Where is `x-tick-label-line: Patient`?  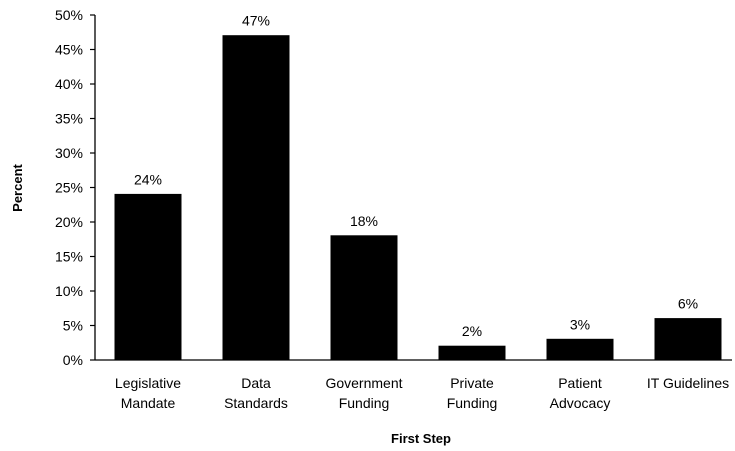 x-tick-label-line: Patient is located at coordinates (580, 383).